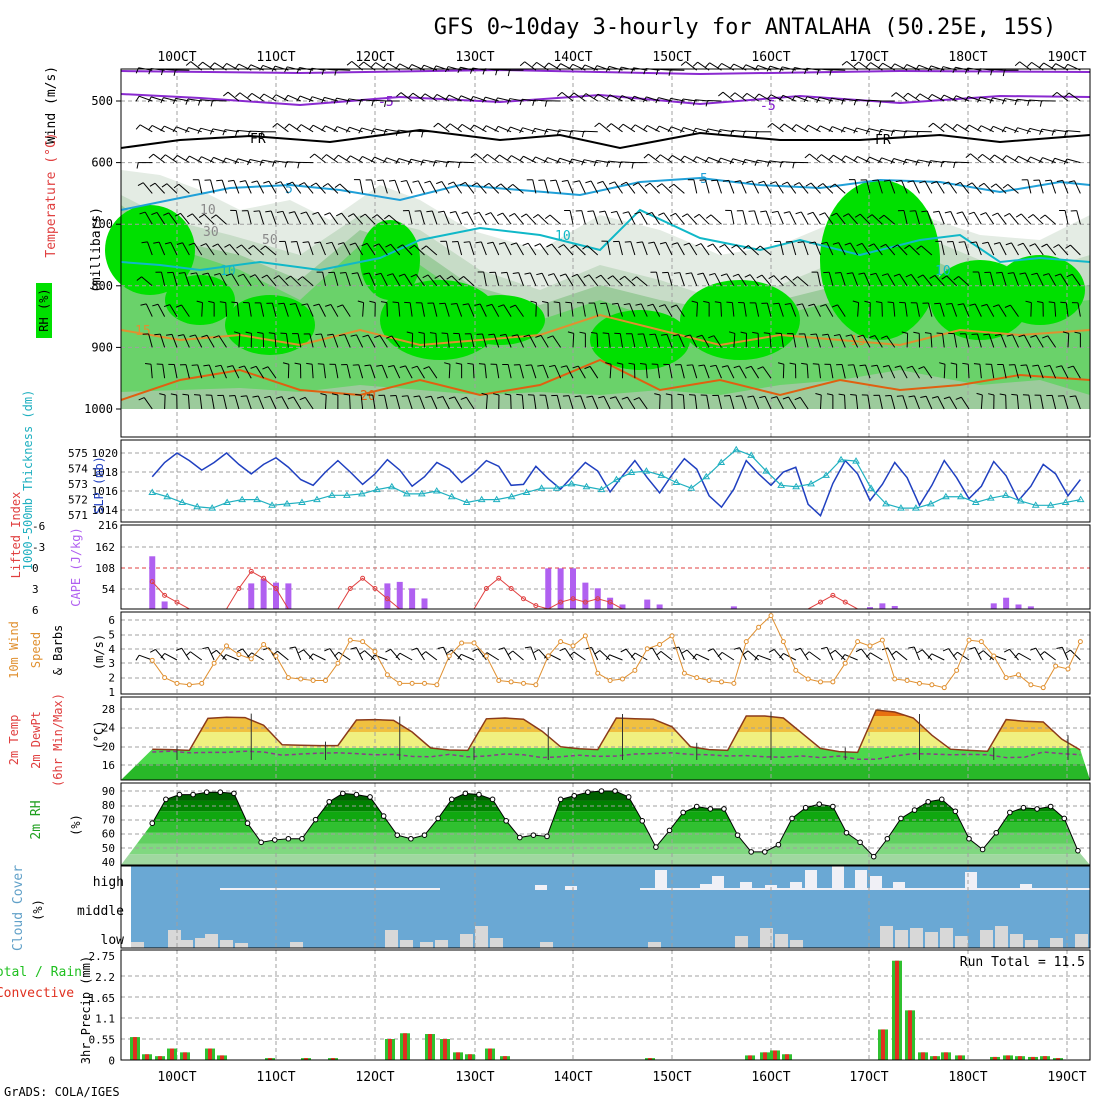 The image size is (1100, 1100). I want to click on wind-tick-label: 4, so click(111, 649).